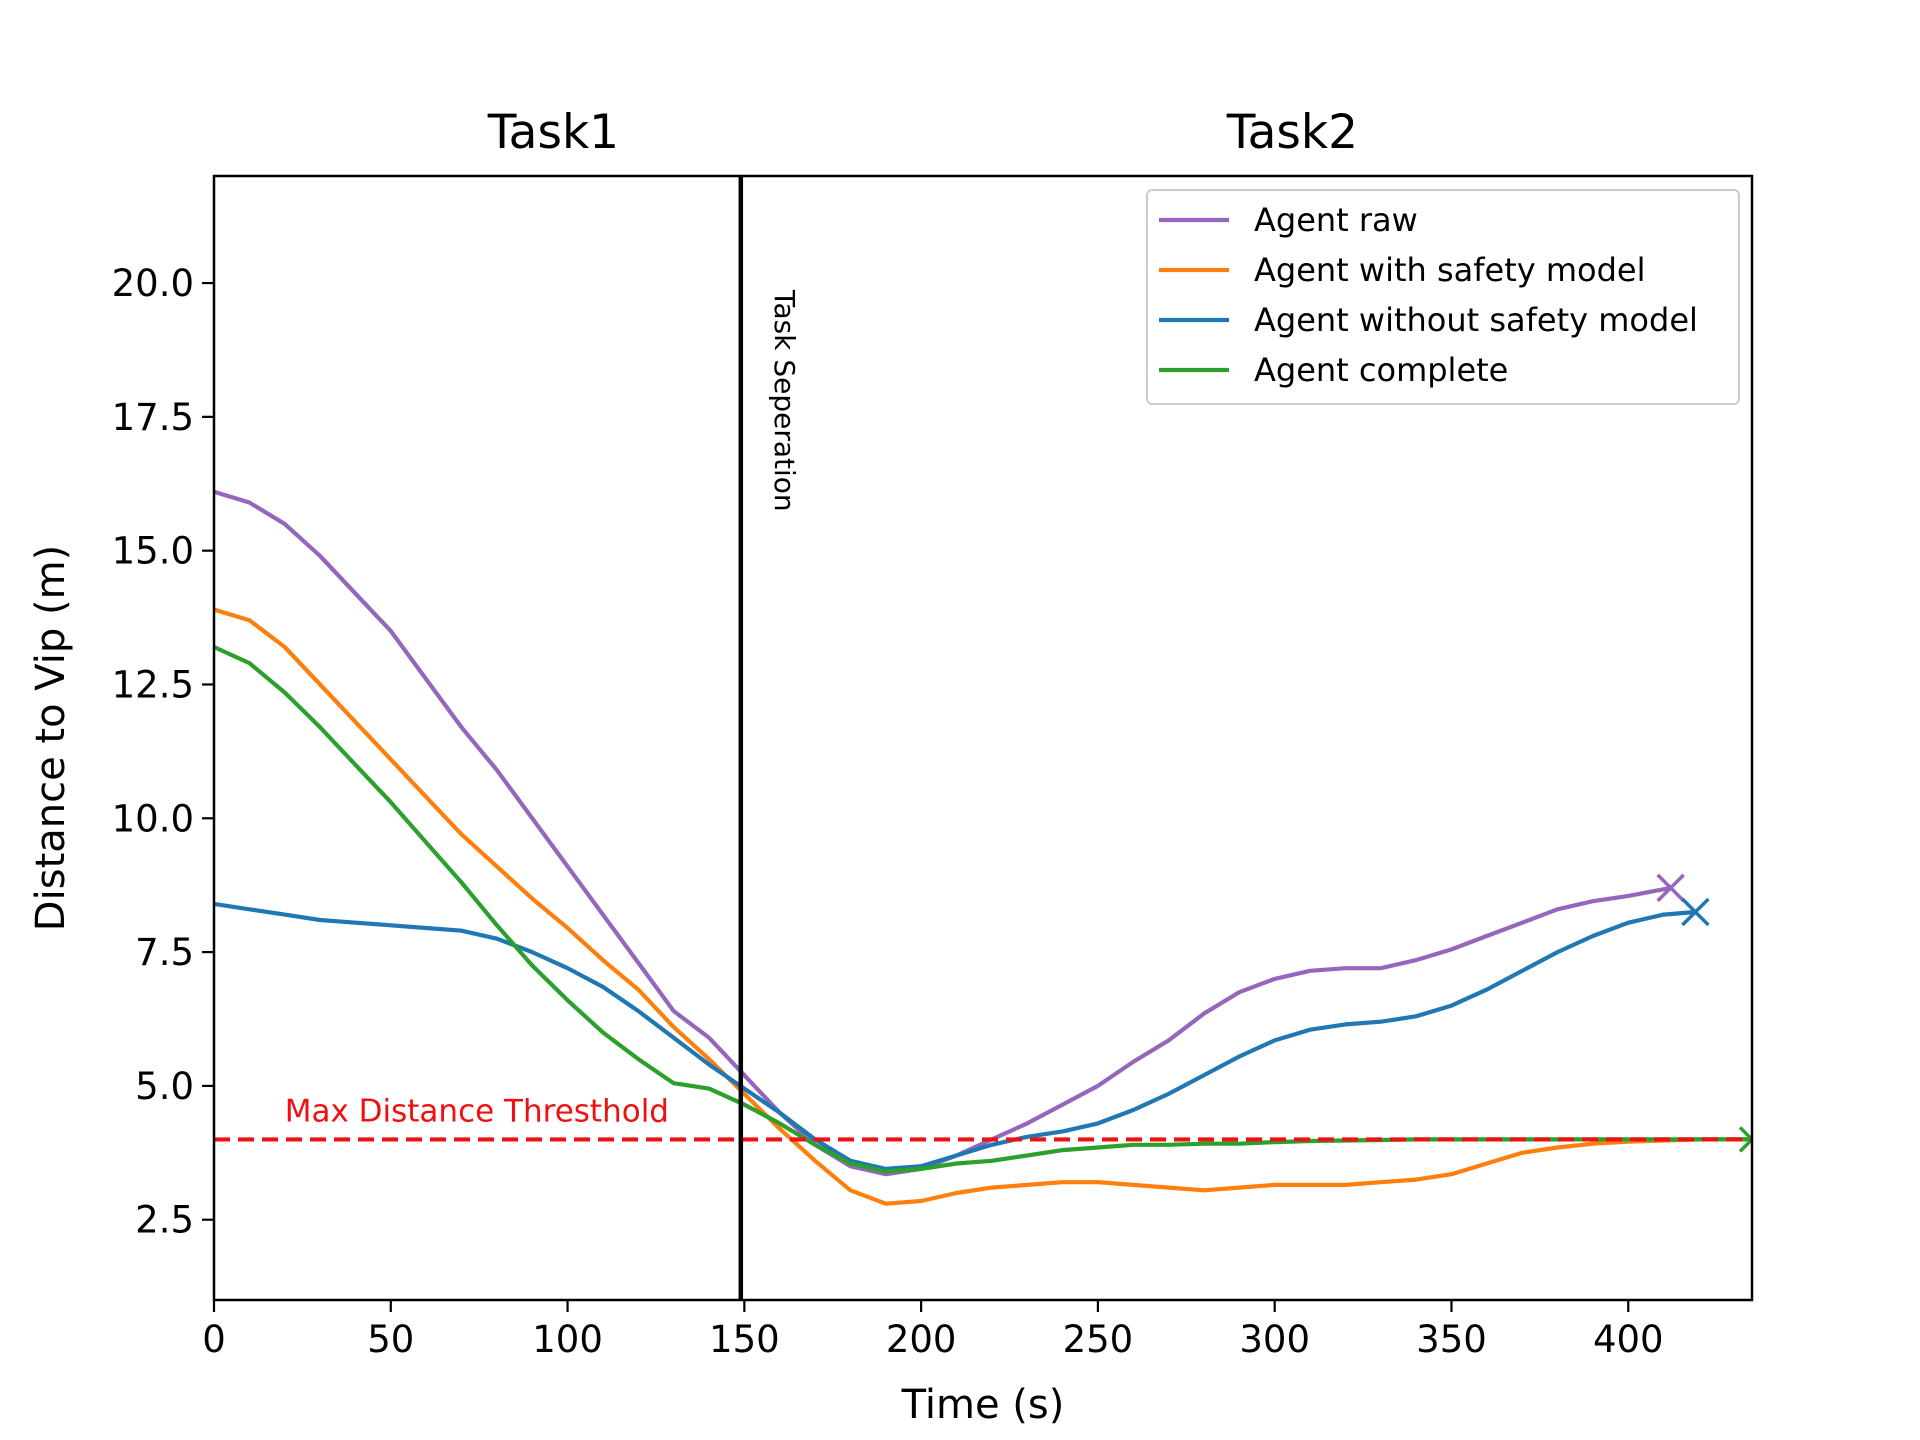 This screenshot has height=1440, width=1920. Describe the element at coordinates (1292, 132) in the screenshot. I see `task-title: Task2` at that location.